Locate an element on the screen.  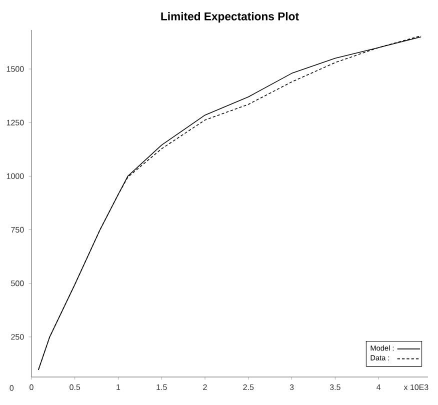
x-tick-label: 1 is located at coordinates (118, 387).